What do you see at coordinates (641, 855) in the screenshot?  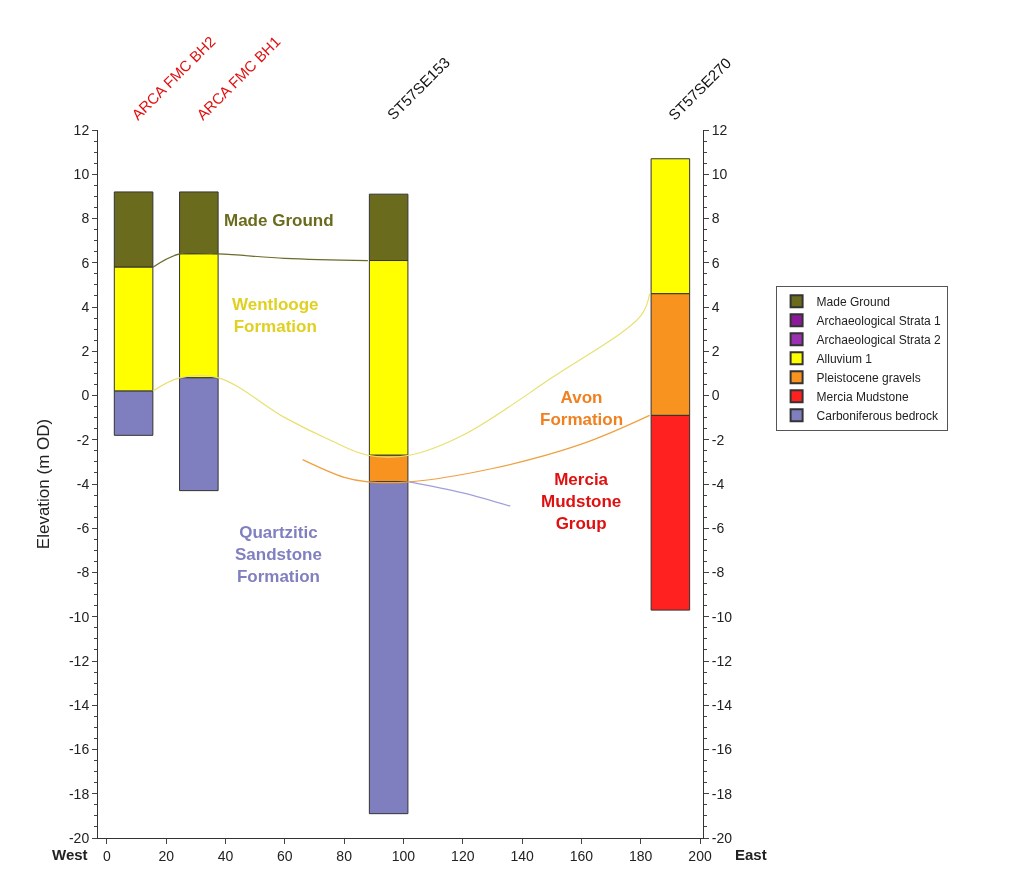 I see `x-tick-label: 180` at bounding box center [641, 855].